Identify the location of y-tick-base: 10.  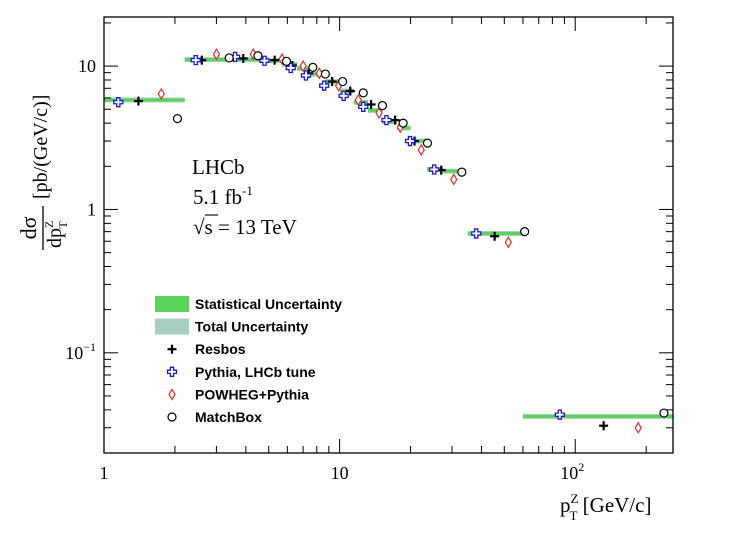
(74, 353).